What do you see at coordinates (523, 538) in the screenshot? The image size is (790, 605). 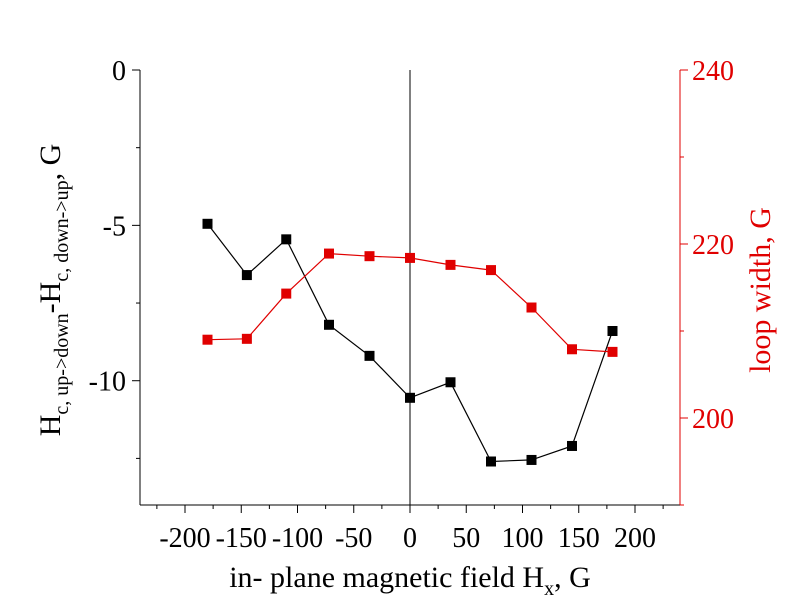 I see `x-tick-label: 100` at bounding box center [523, 538].